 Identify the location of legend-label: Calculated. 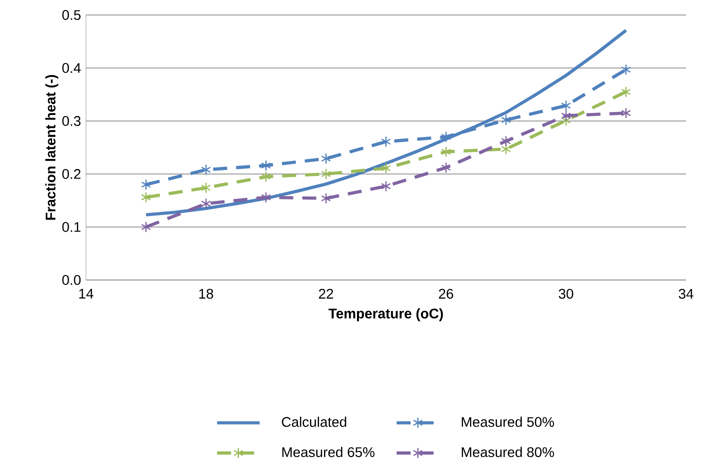
(314, 421).